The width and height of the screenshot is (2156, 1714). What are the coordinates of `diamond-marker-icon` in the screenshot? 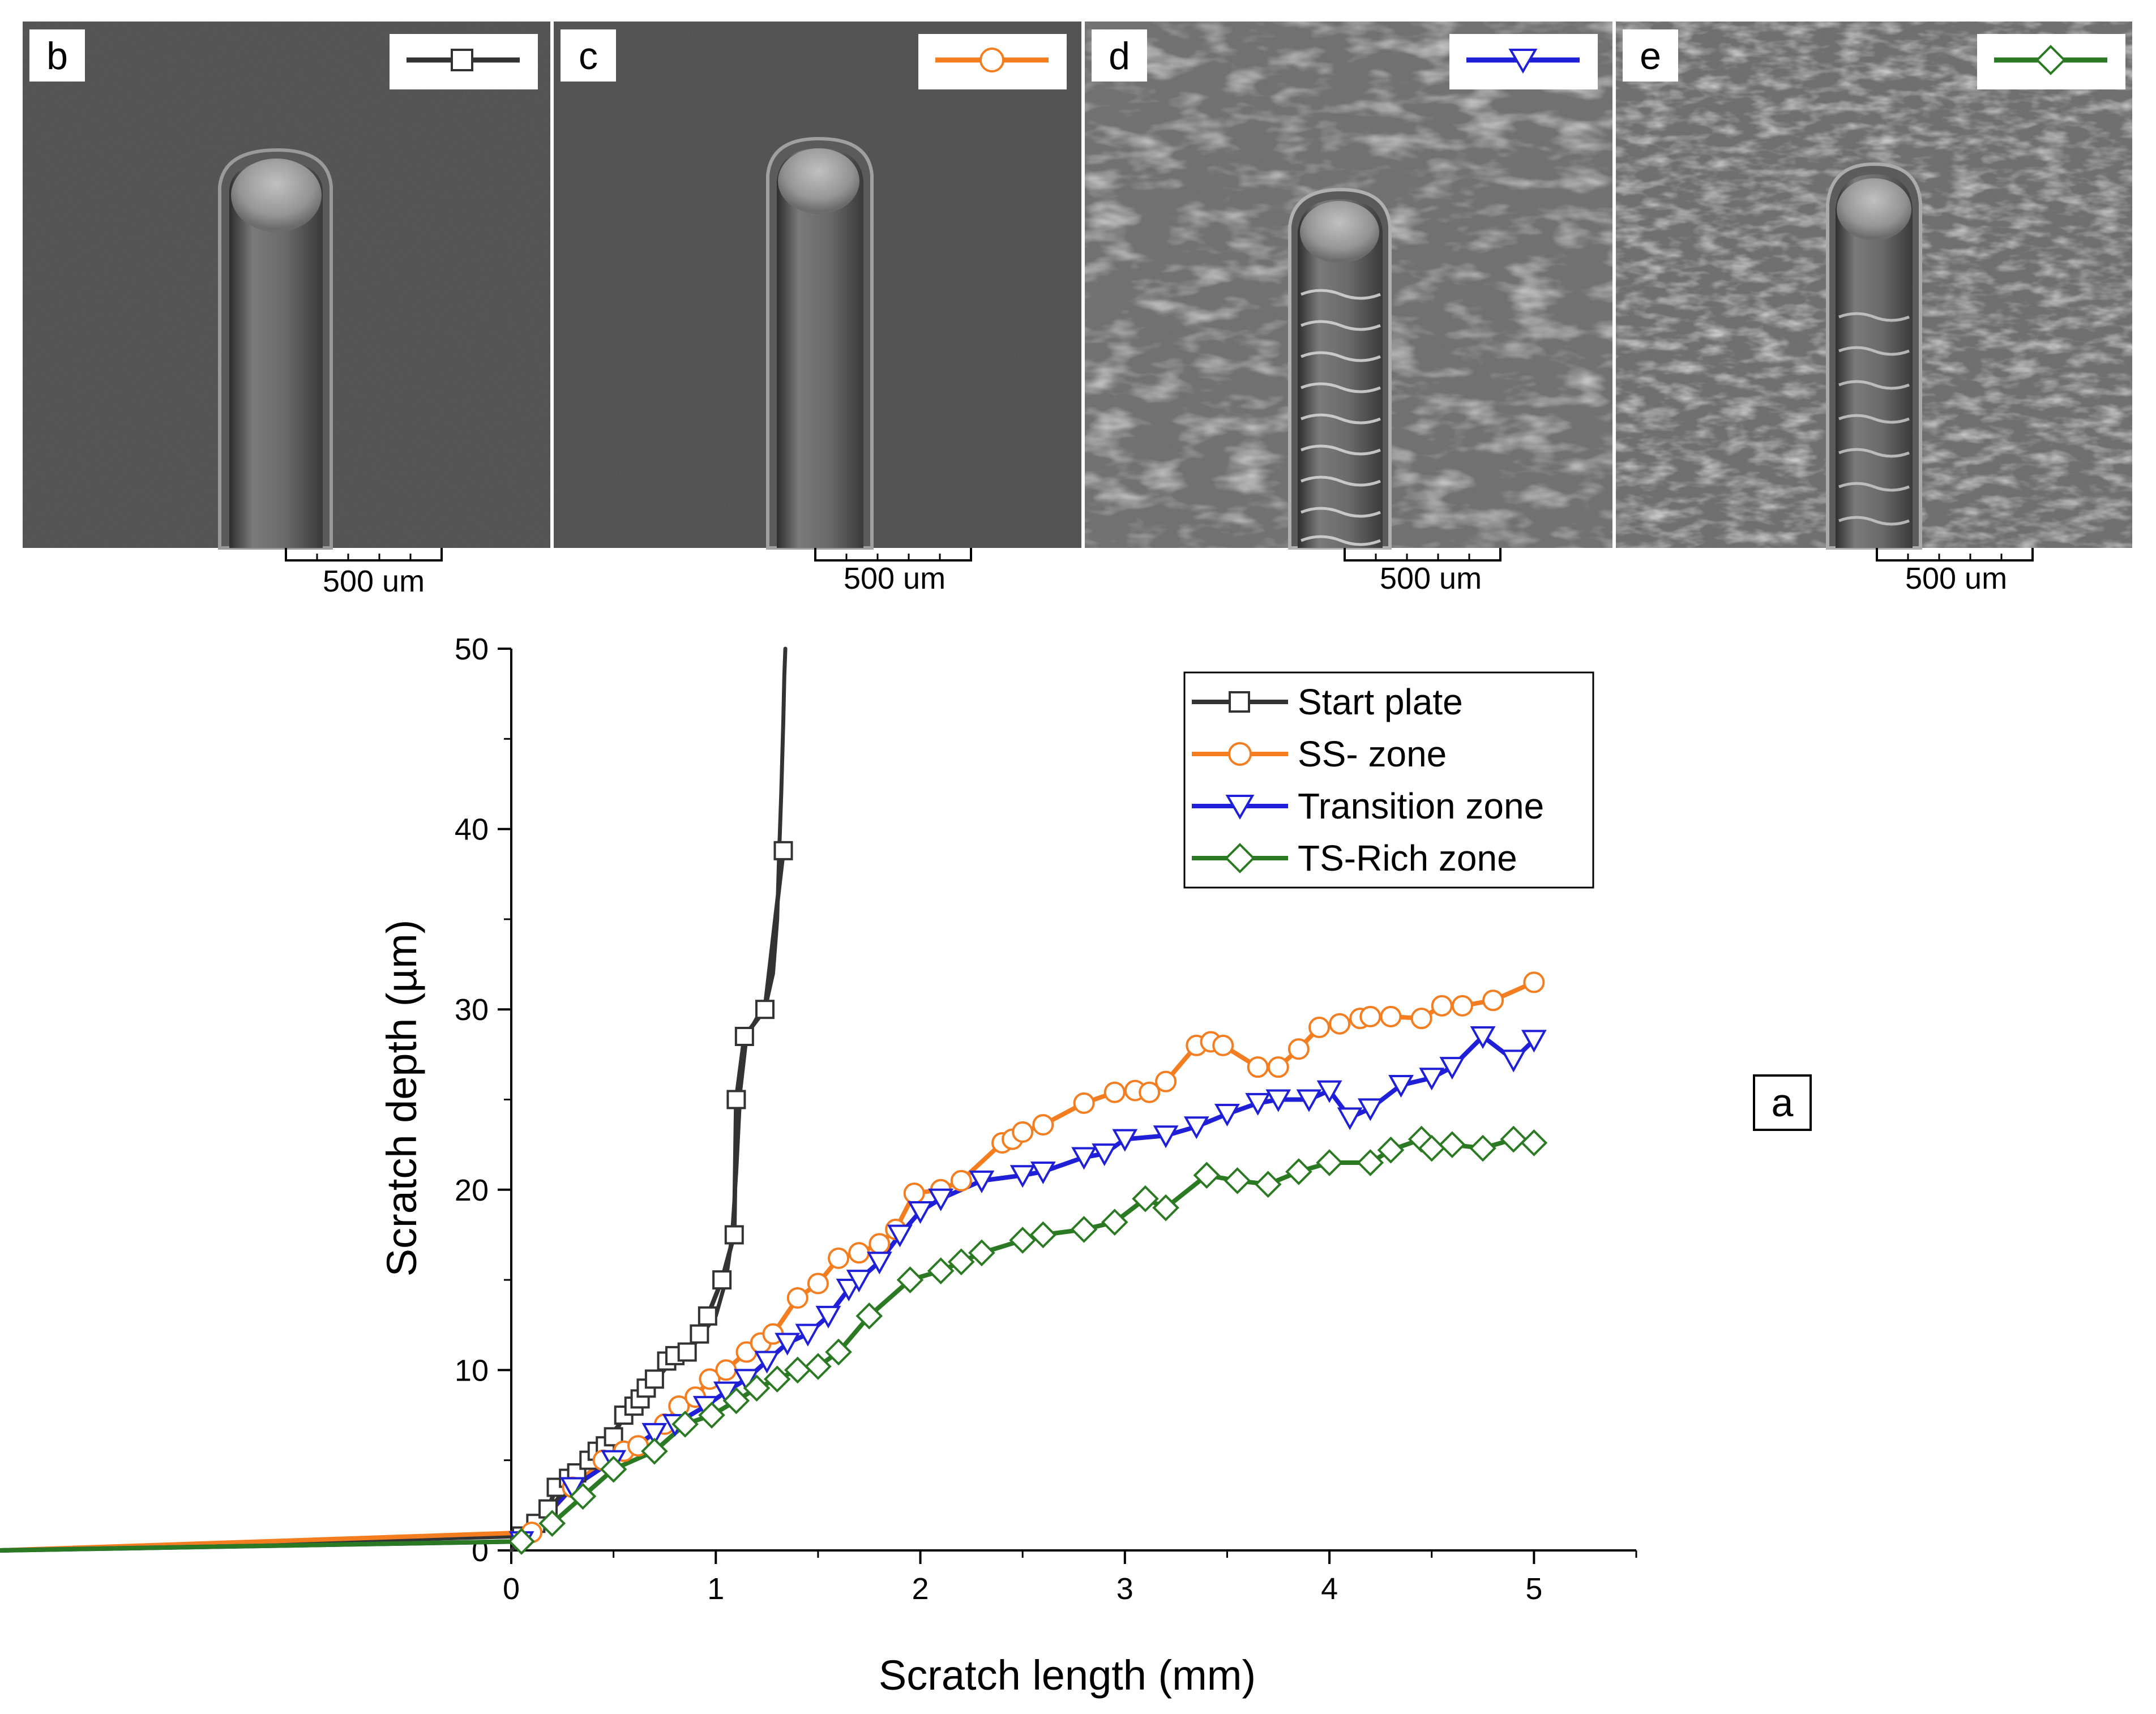 It's located at (2050, 60).